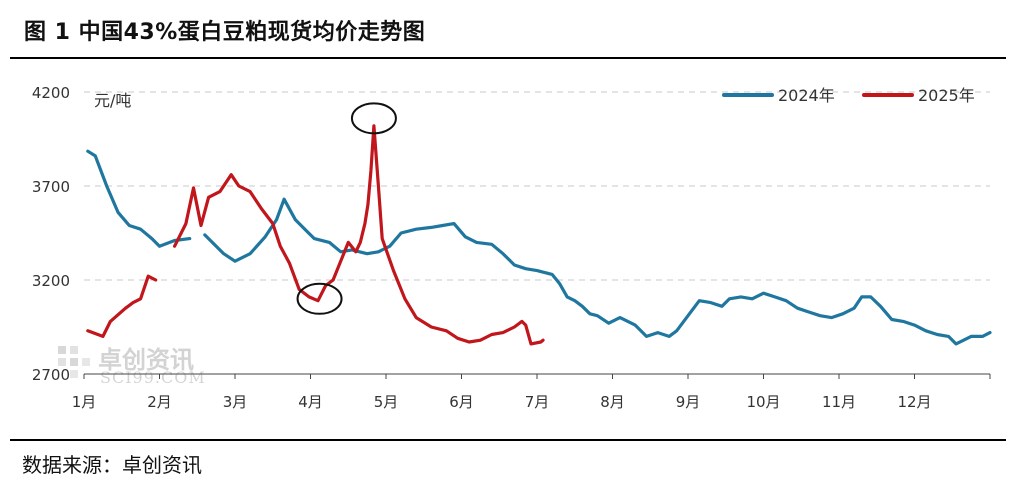  What do you see at coordinates (310, 402) in the screenshot?
I see `x-tick-label: 4月` at bounding box center [310, 402].